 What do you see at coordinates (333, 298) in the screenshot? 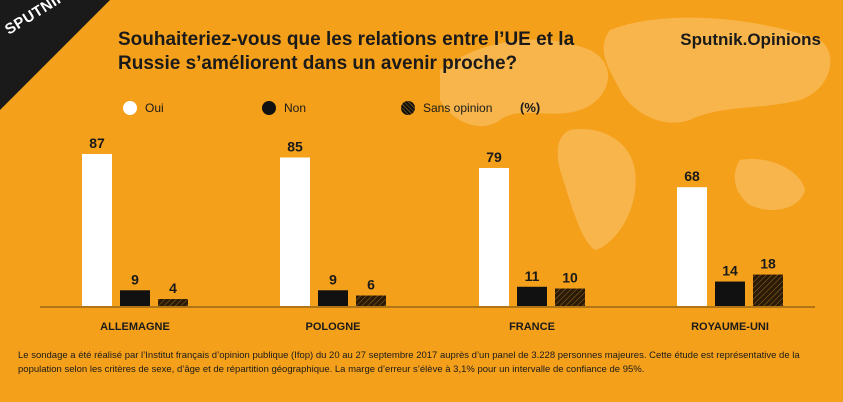
I see `bar-non-pologne` at bounding box center [333, 298].